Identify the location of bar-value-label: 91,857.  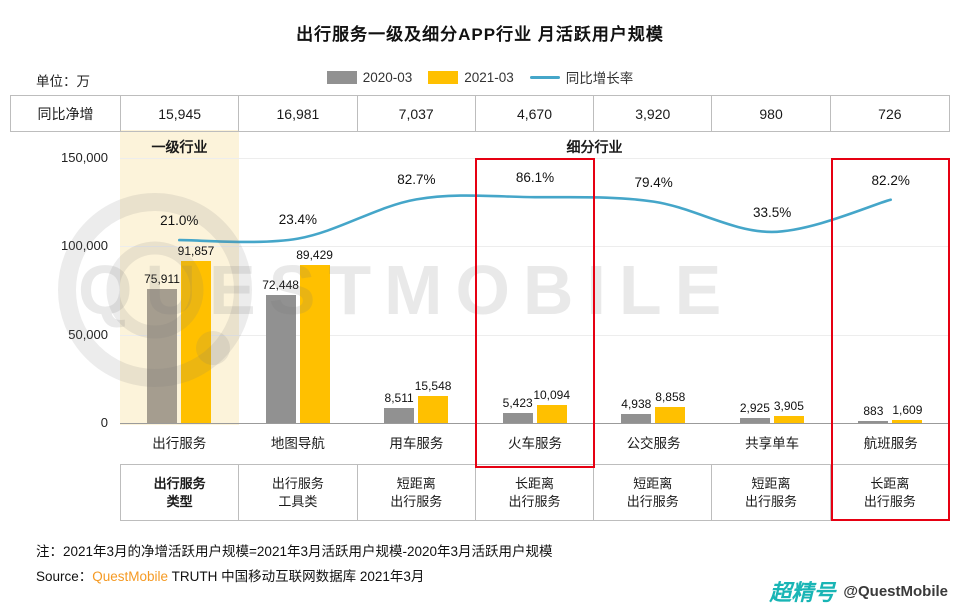
(196, 250).